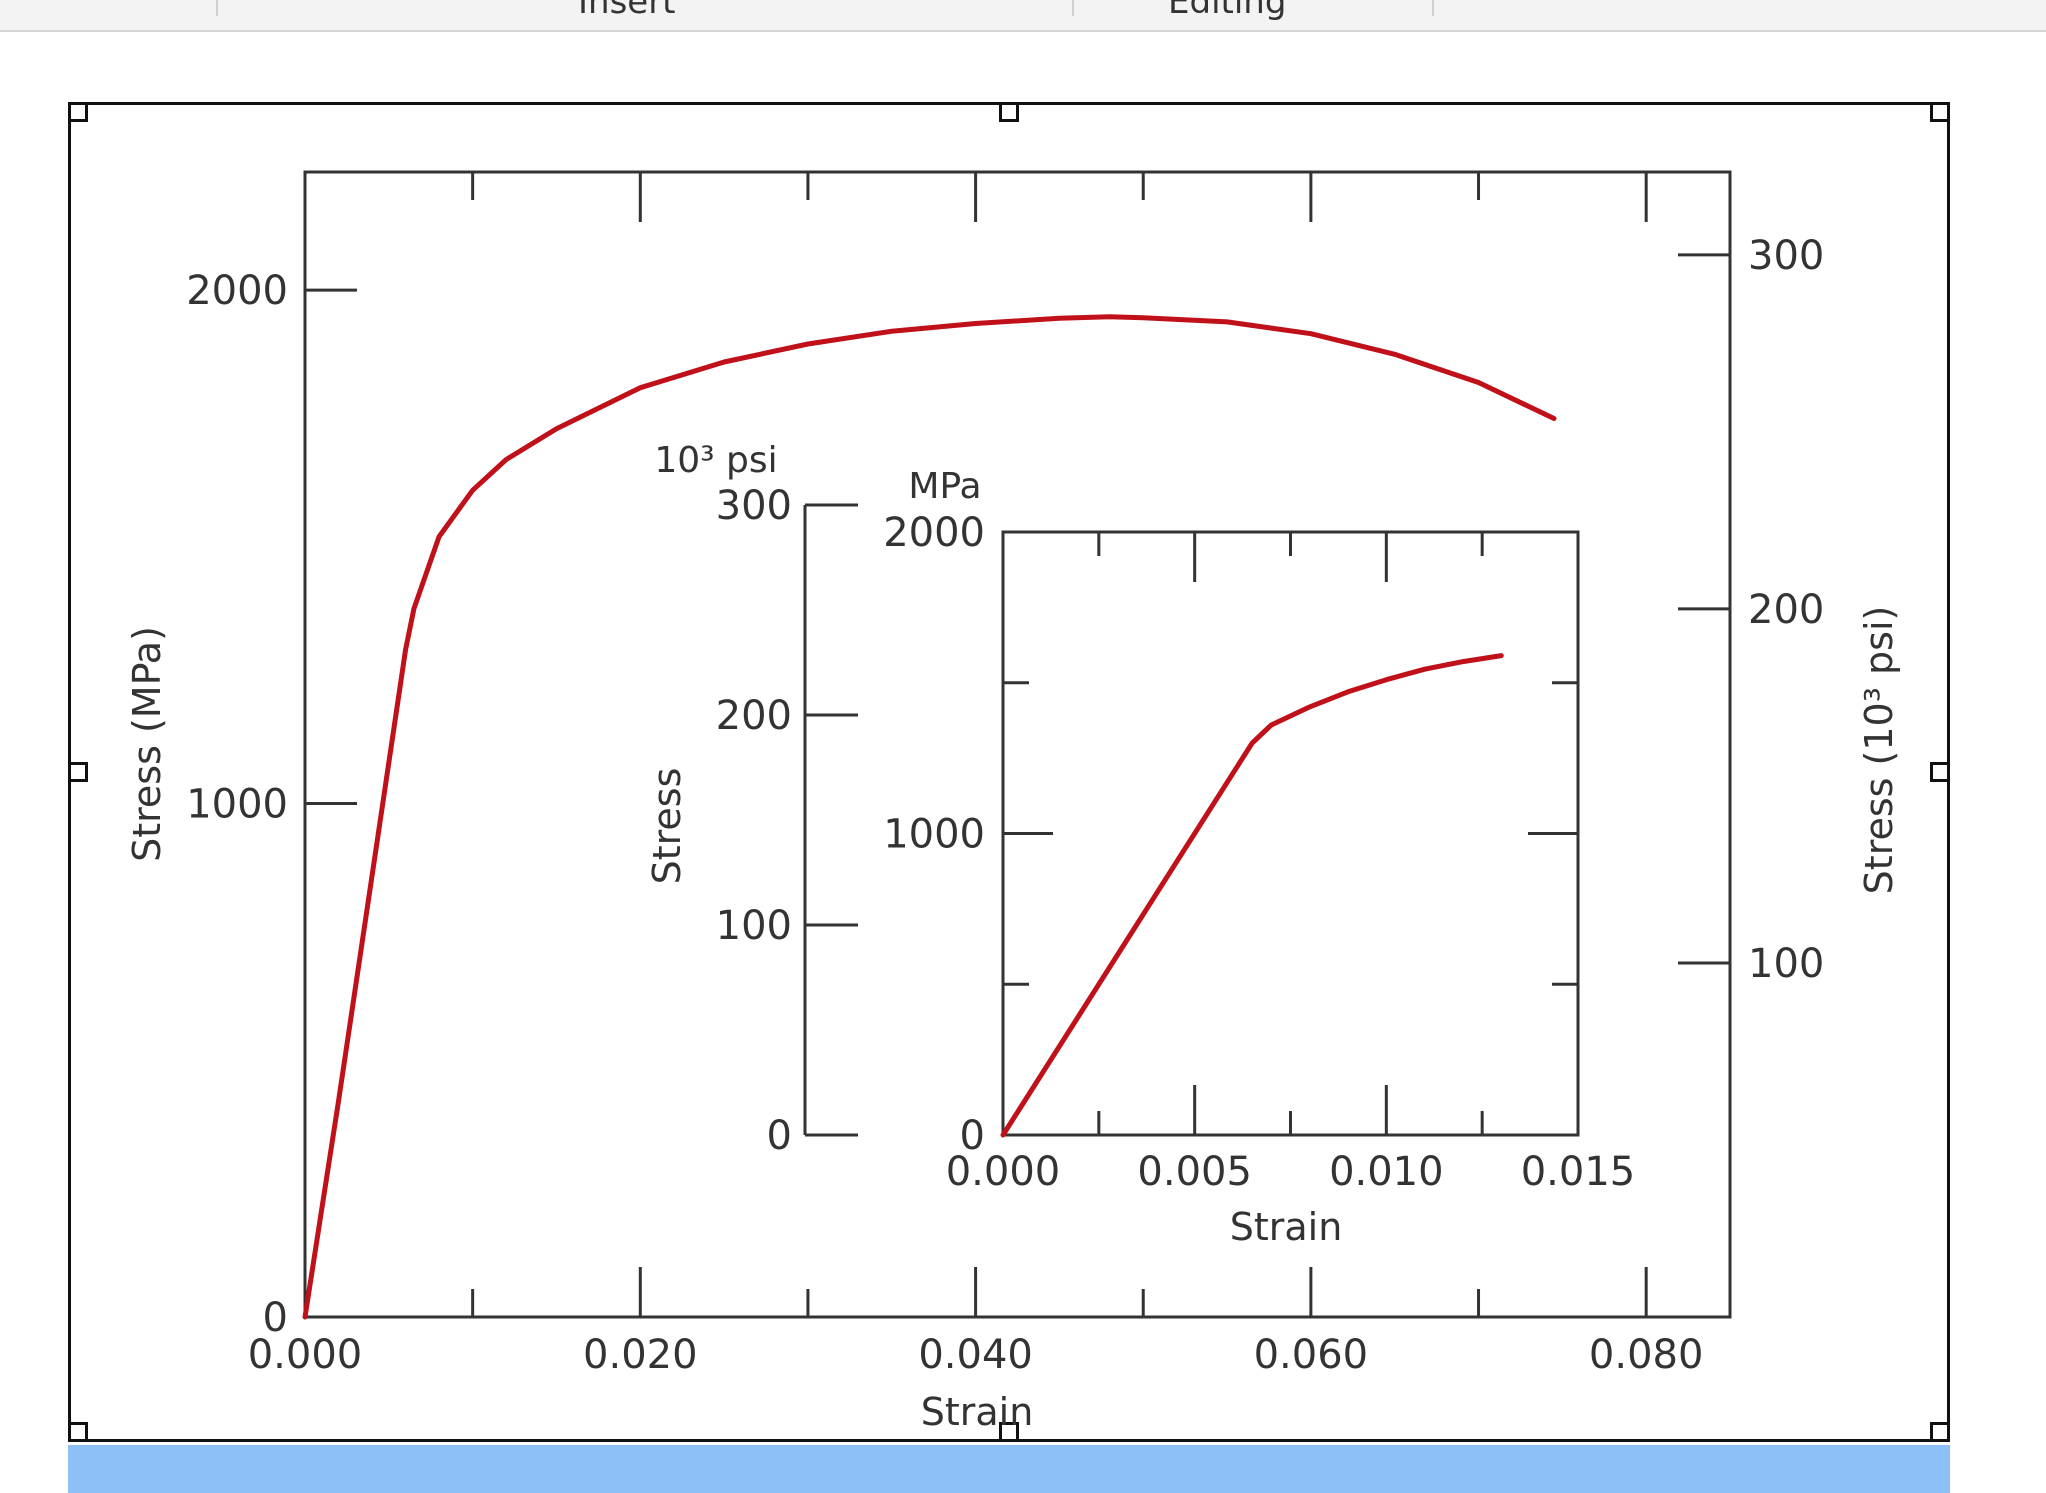 This screenshot has width=2046, height=1493. I want to click on main-x-tick-label: 0.040, so click(975, 1355).